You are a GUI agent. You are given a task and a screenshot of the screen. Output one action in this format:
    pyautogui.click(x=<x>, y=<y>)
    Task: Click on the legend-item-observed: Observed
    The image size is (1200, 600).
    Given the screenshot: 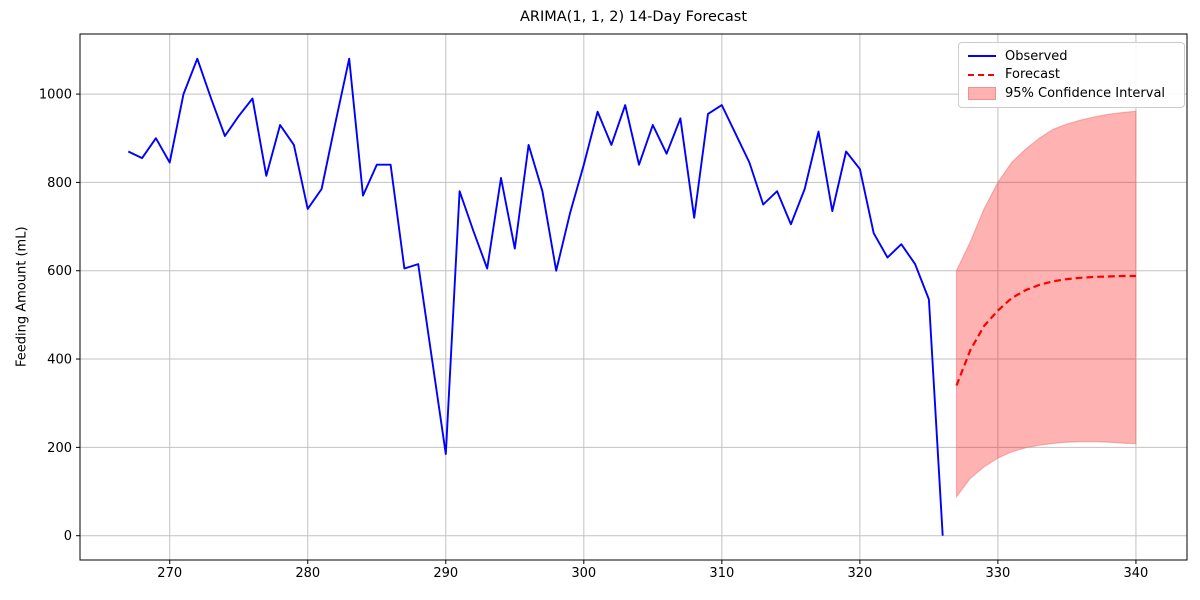 What is the action you would take?
    pyautogui.click(x=1071, y=56)
    